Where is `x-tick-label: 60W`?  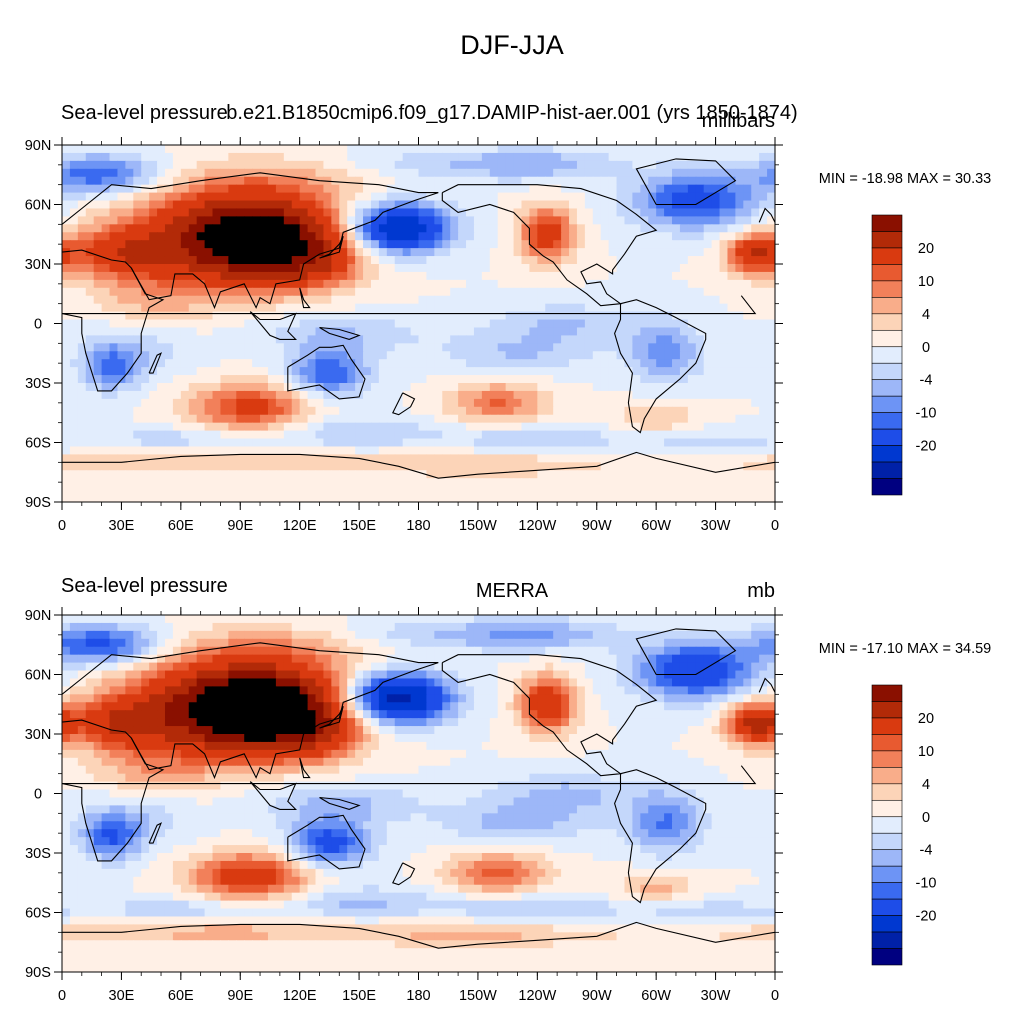
x-tick-label: 60W is located at coordinates (656, 526).